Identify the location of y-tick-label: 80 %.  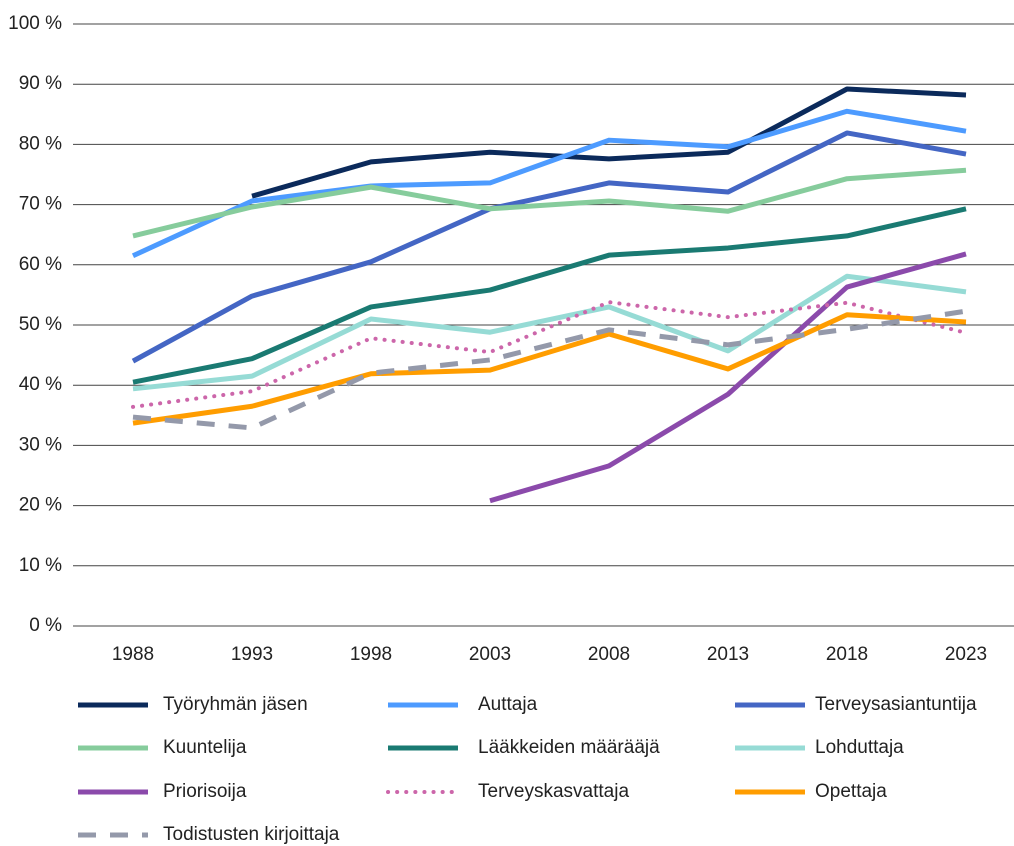
(40, 143).